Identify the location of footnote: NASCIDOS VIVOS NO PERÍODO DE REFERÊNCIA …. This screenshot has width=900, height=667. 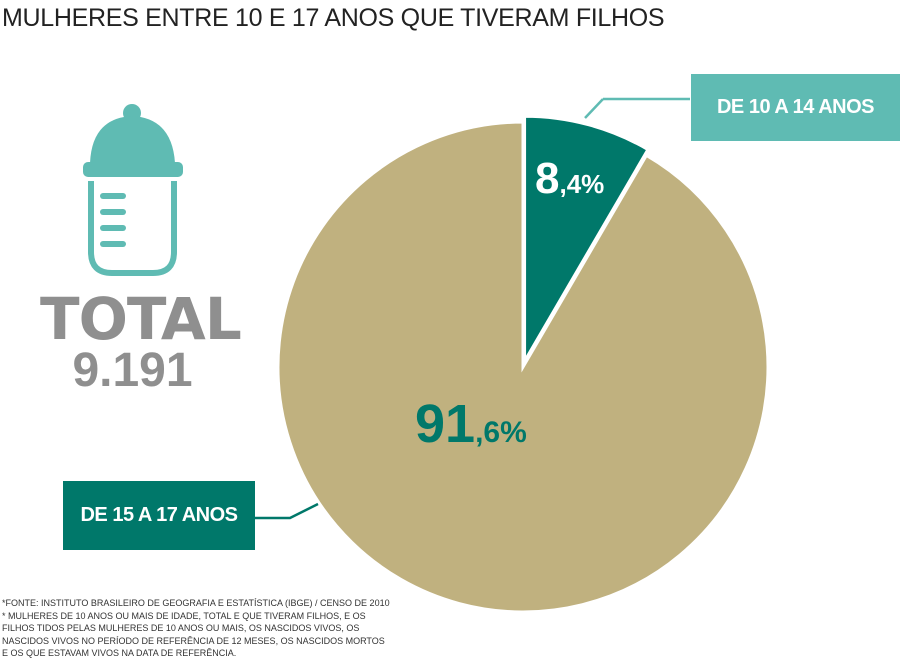
(193, 640).